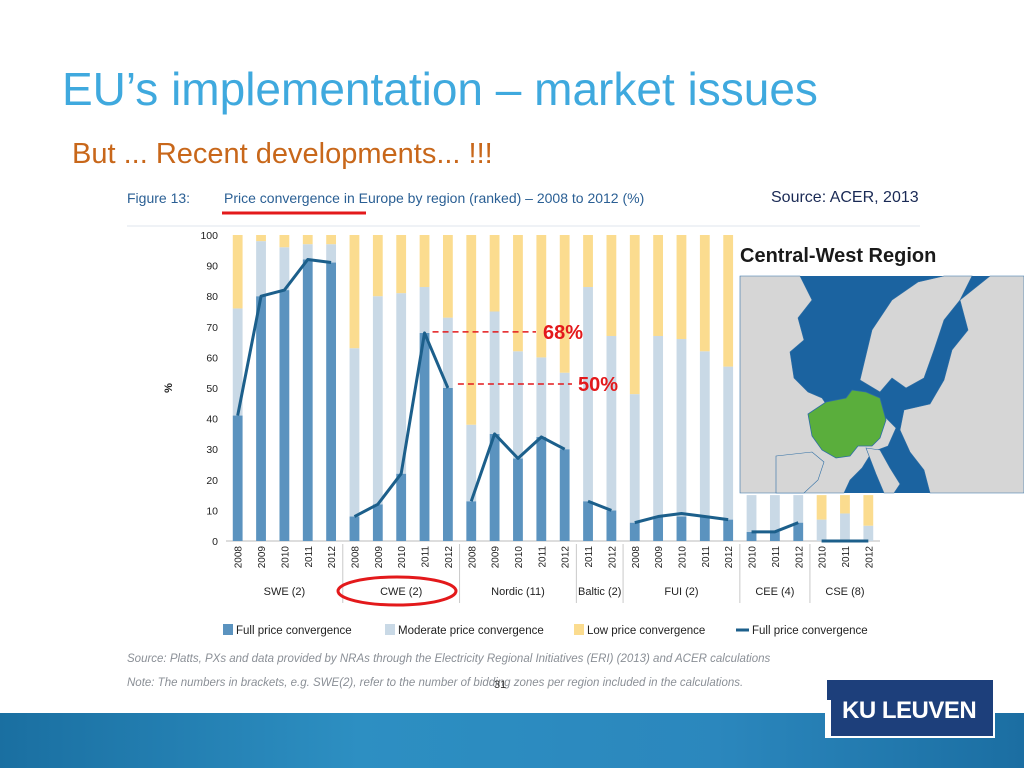 The width and height of the screenshot is (1024, 768). What do you see at coordinates (212, 481) in the screenshot?
I see `y-tick-label: 20` at bounding box center [212, 481].